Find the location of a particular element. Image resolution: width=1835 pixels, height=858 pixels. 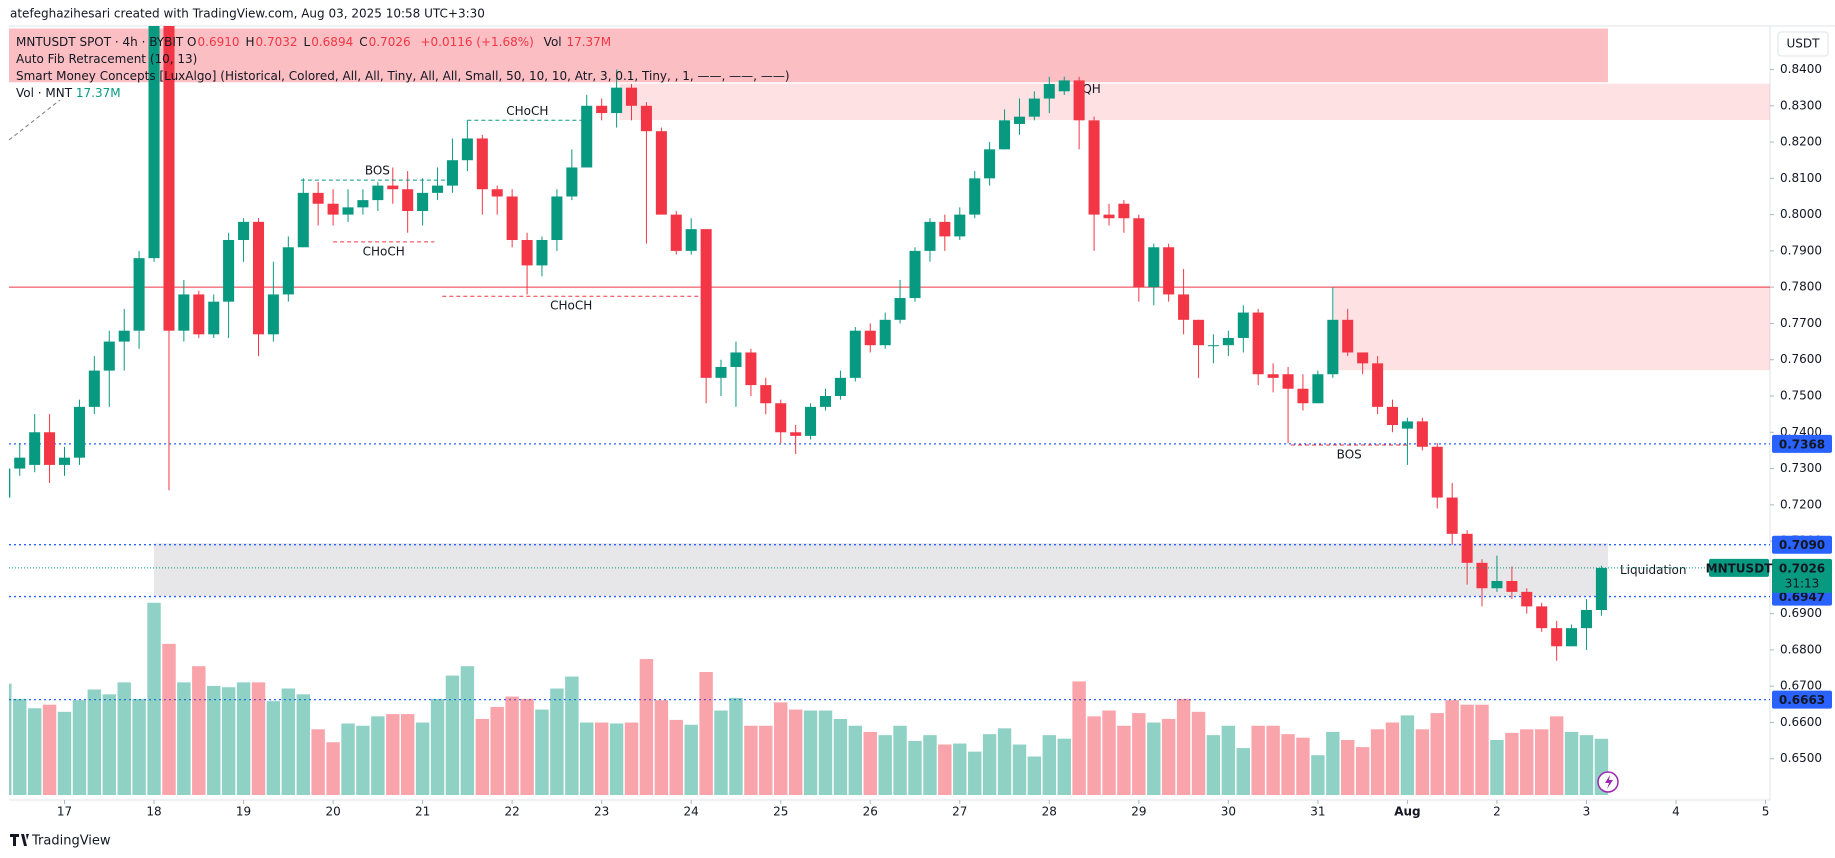

ohlc-value: 0.6894 is located at coordinates (332, 42).